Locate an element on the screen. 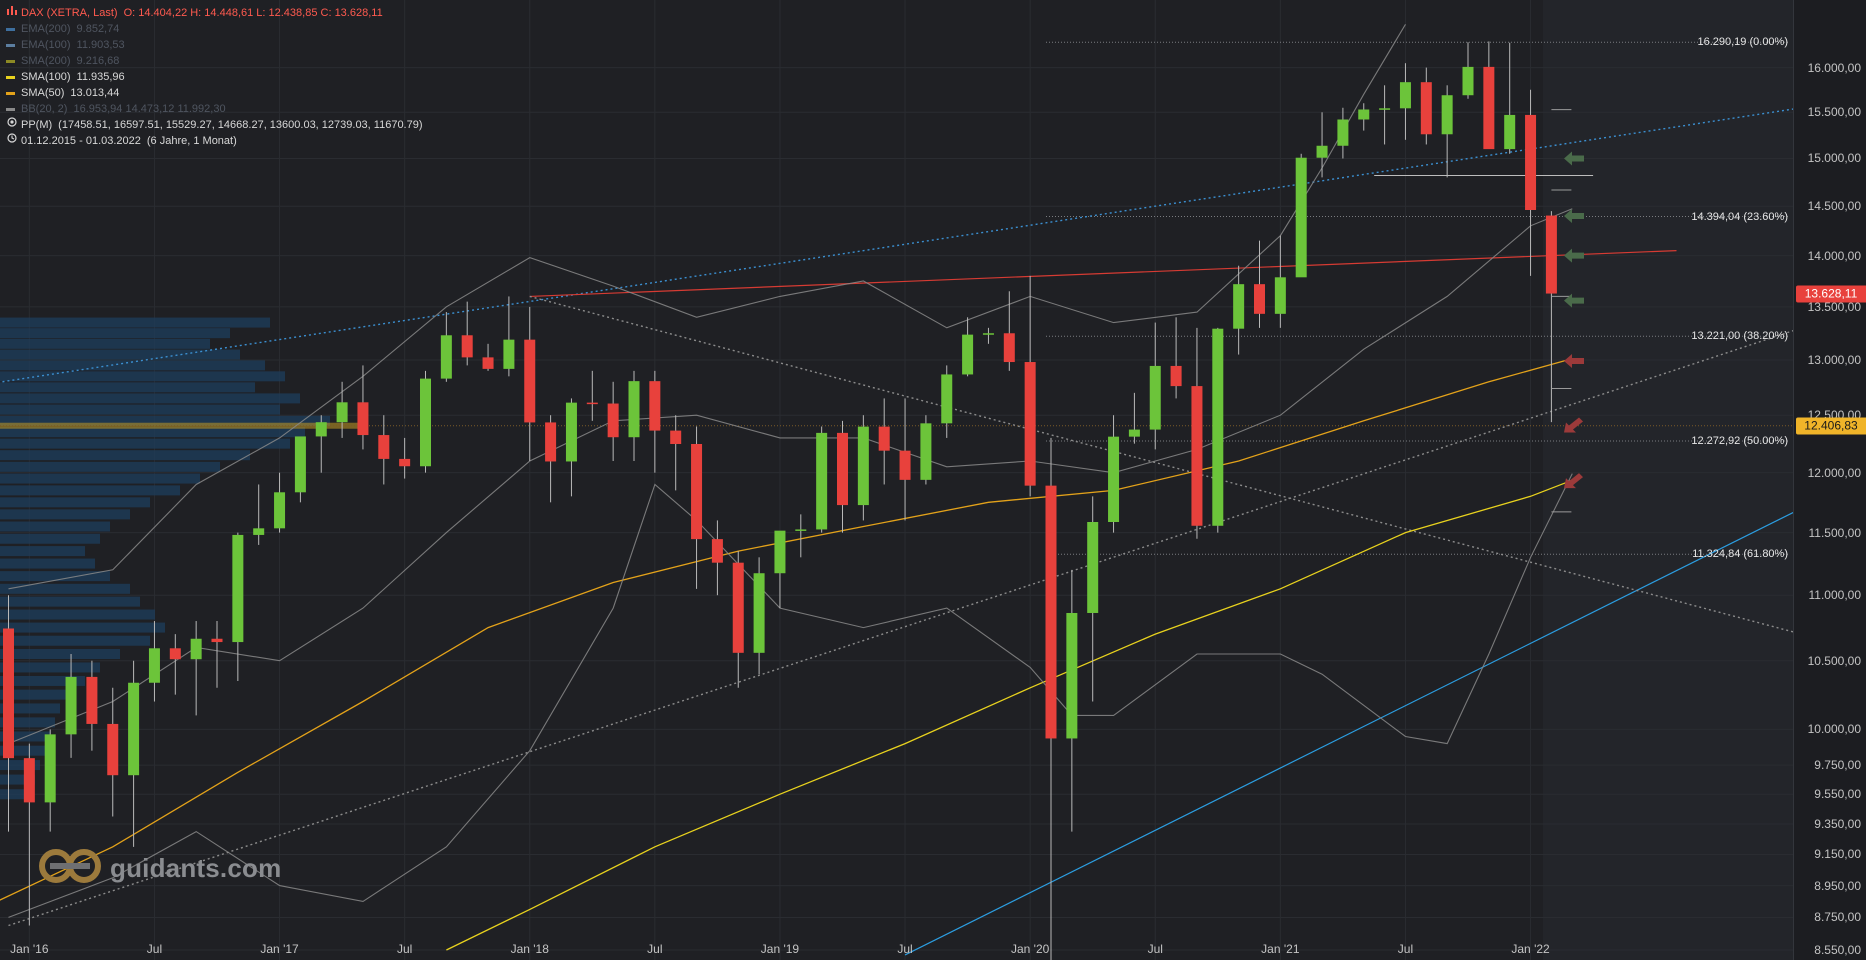 Image resolution: width=1866 pixels, height=960 pixels. x-tick-label: Jan '19 is located at coordinates (780, 949).